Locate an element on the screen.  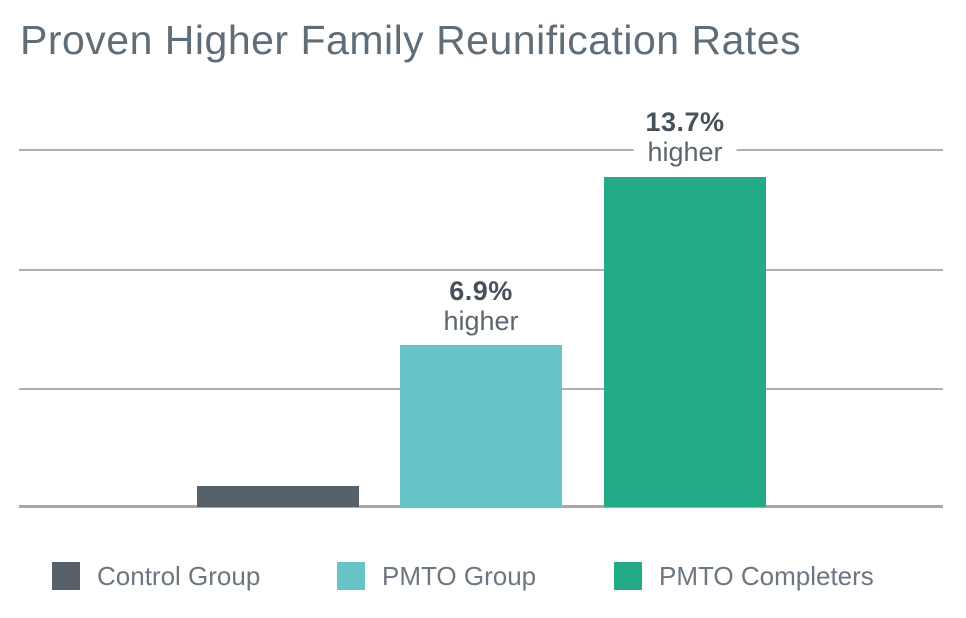
legend-label: Control Group is located at coordinates (179, 575).